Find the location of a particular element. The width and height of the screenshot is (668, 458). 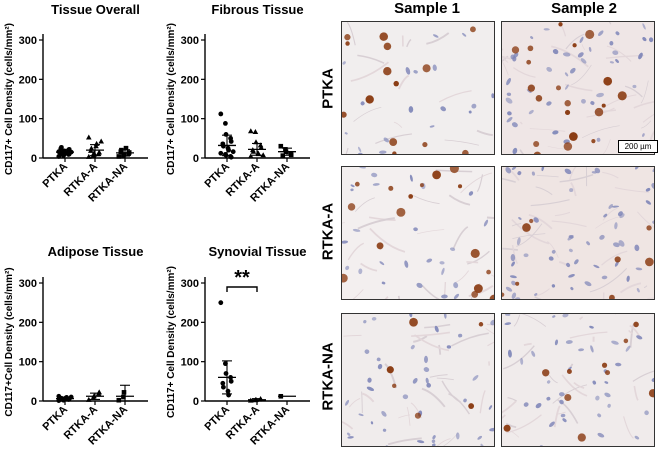

scale-bar: 200 µm is located at coordinates (638, 146).